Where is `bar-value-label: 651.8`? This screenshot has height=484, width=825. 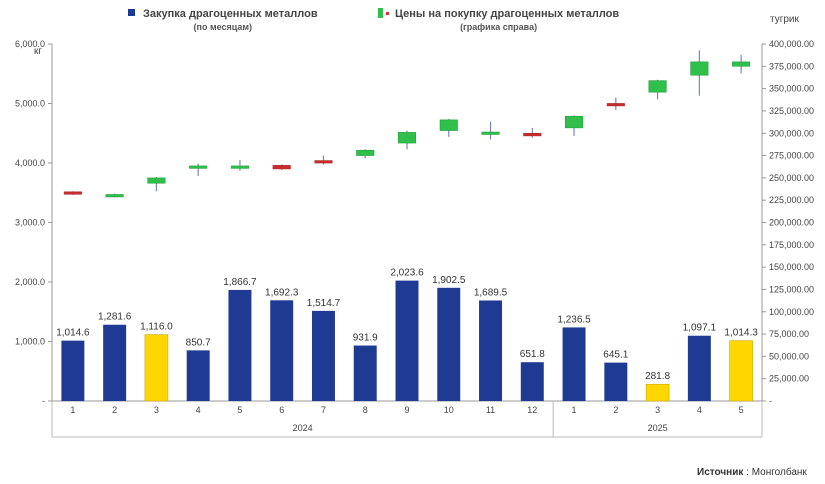 bar-value-label: 651.8 is located at coordinates (532, 354).